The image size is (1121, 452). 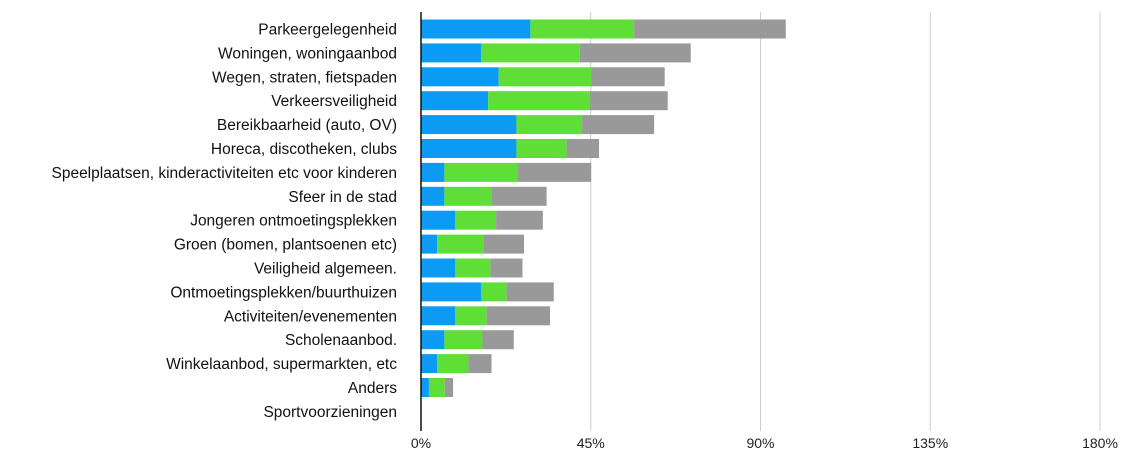 What do you see at coordinates (591, 443) in the screenshot?
I see `x-tick-label: 45%` at bounding box center [591, 443].